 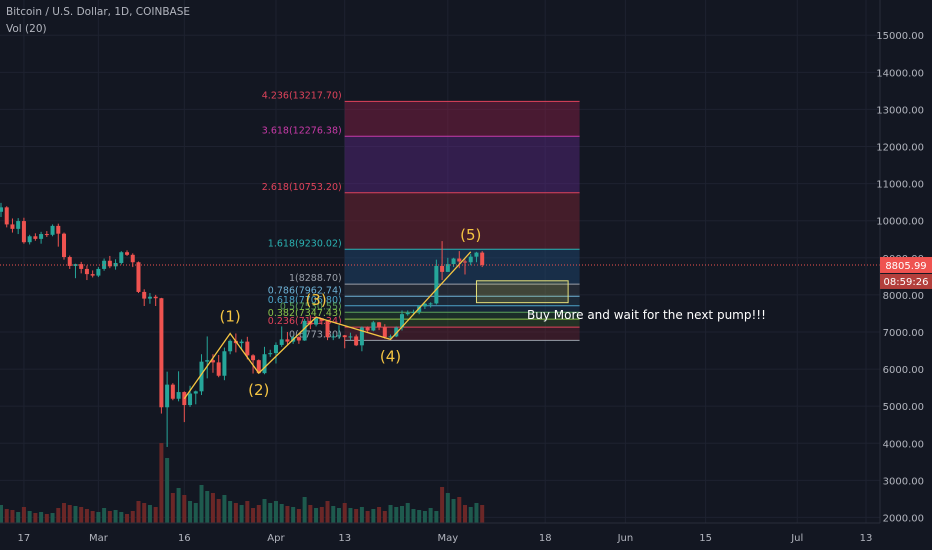 I want to click on annotation-box, so click(x=522, y=292).